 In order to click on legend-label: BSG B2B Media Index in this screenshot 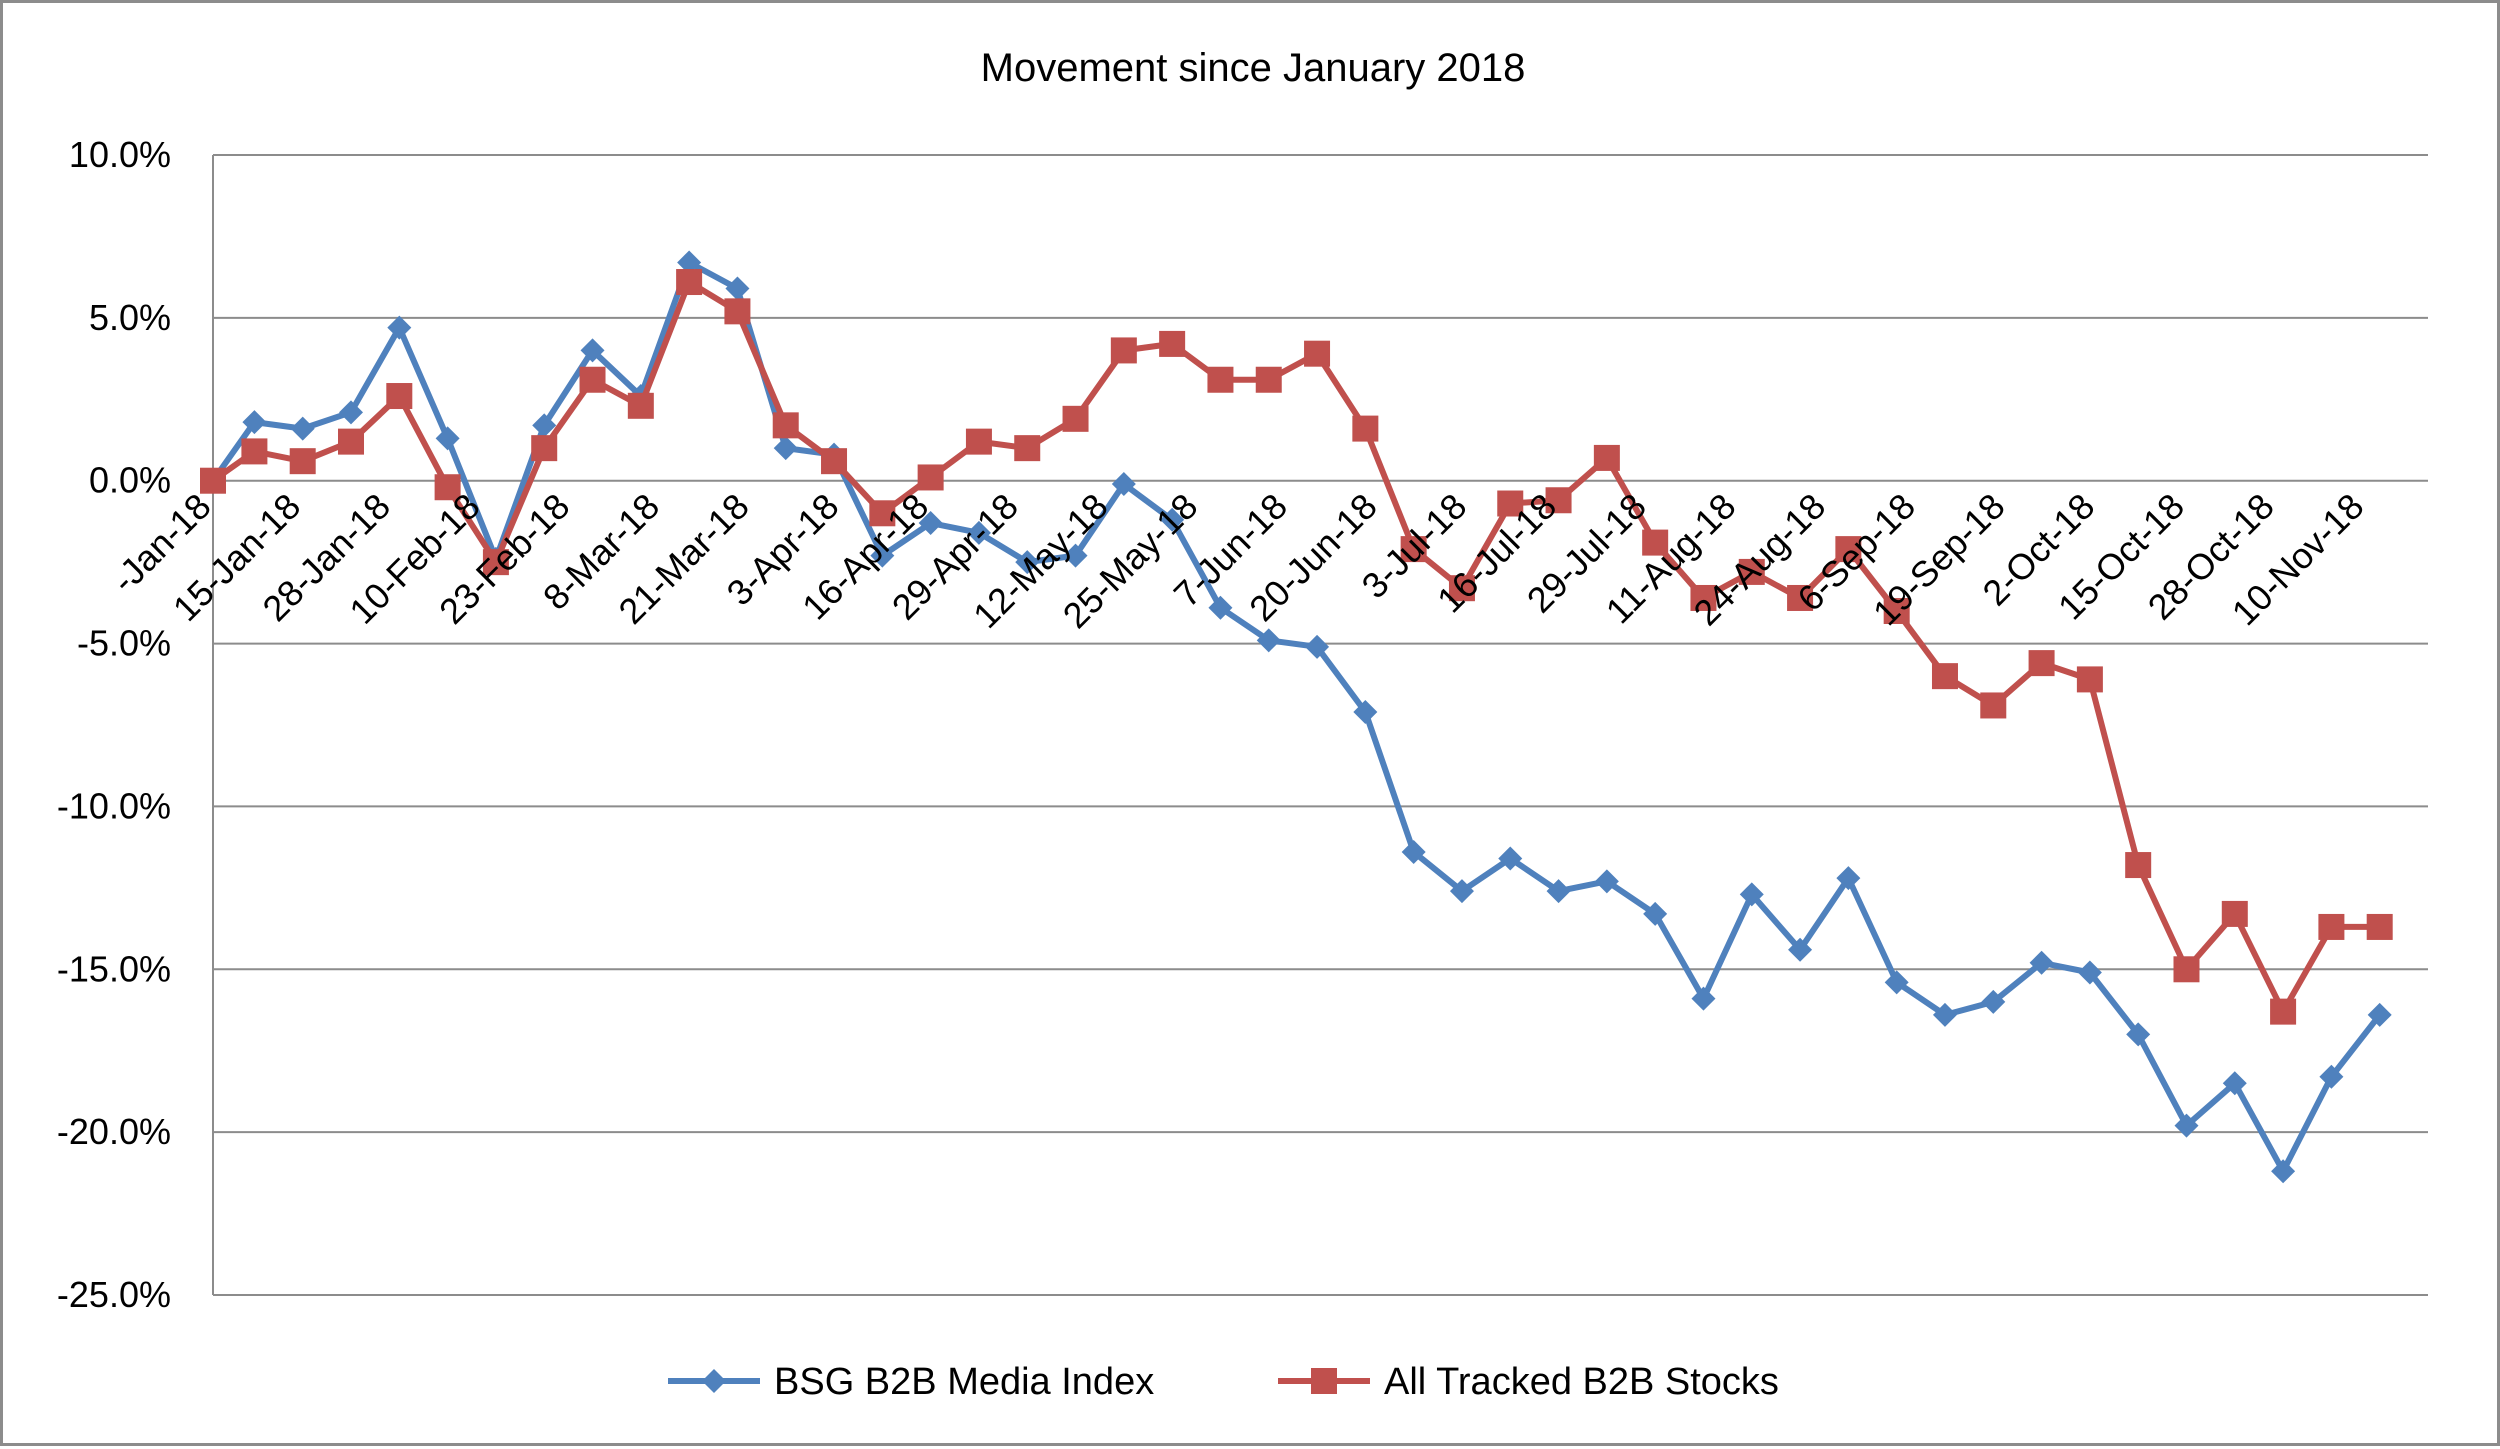, I will do `click(964, 1382)`.